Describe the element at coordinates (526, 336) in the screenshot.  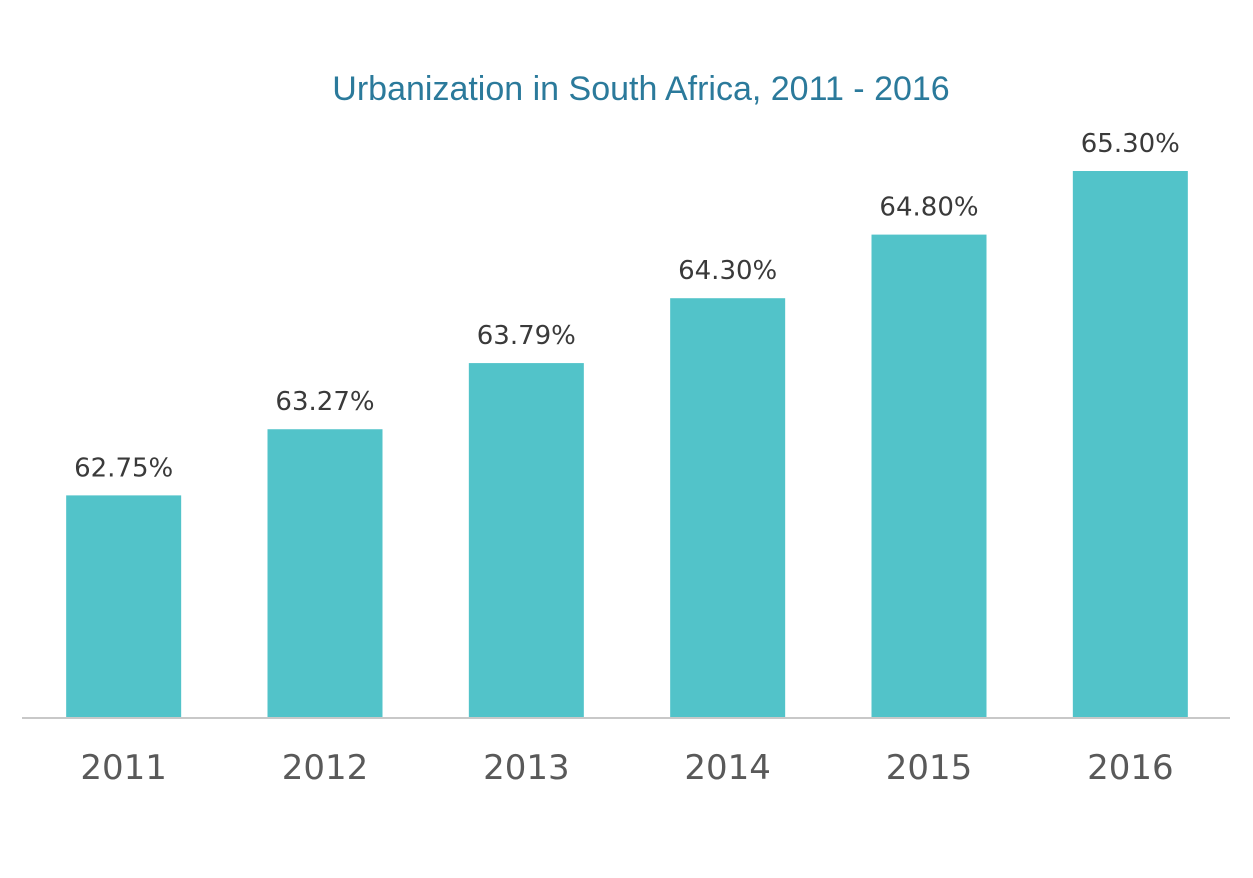
I see `data-label-2013: 63.79%` at that location.